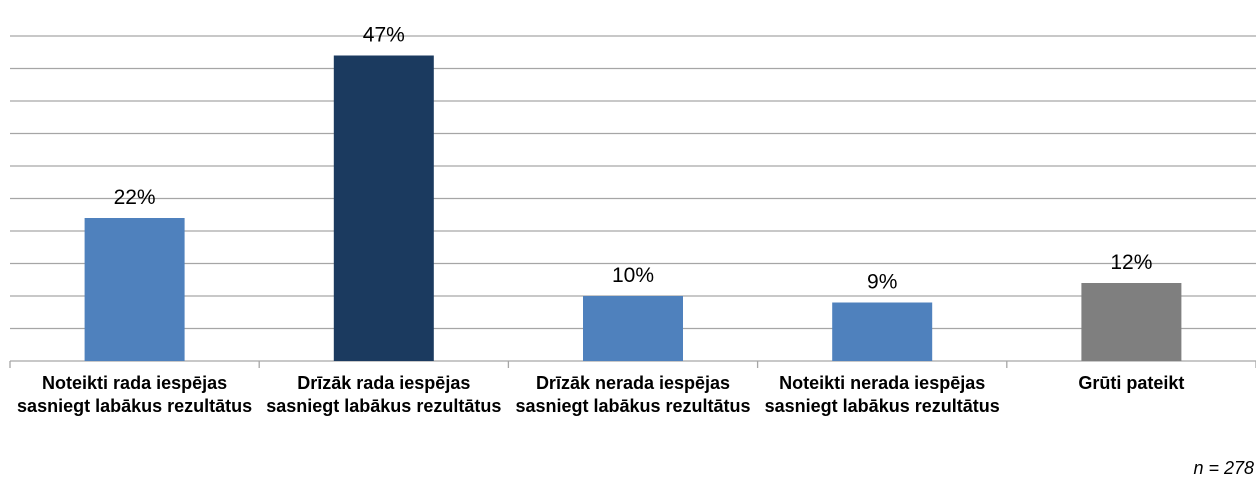  Describe the element at coordinates (882, 282) in the screenshot. I see `value-label: 9%` at that location.